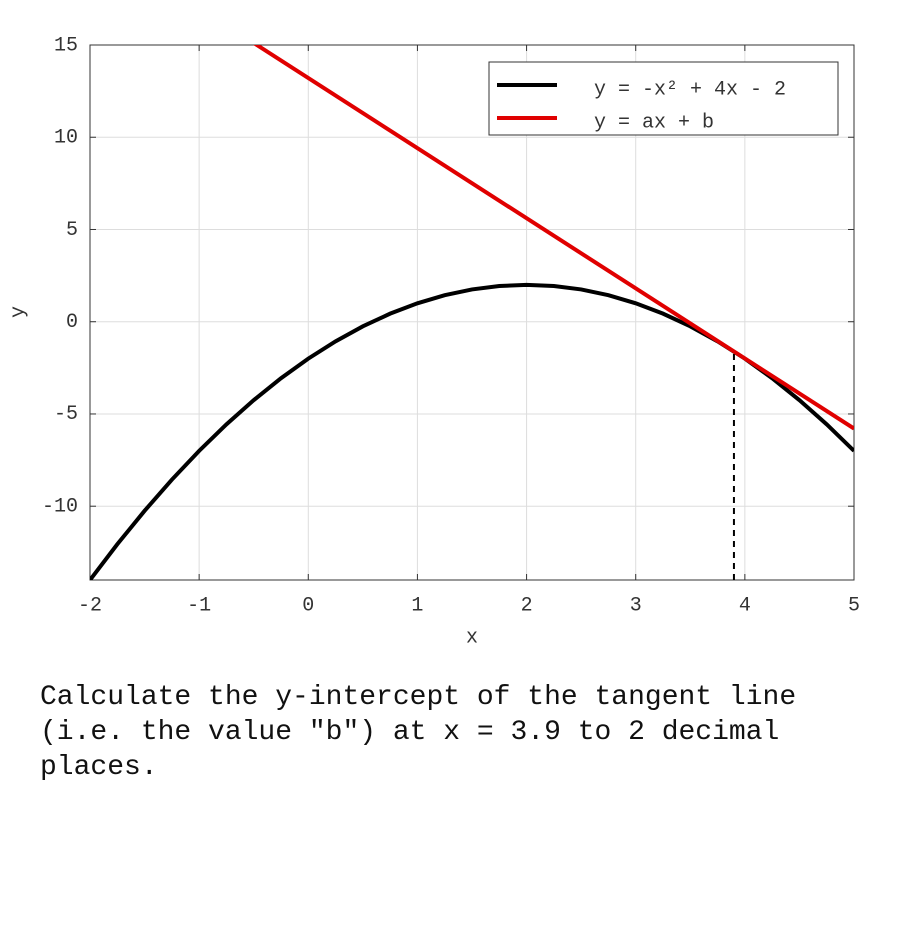 The height and width of the screenshot is (930, 900). What do you see at coordinates (636, 605) in the screenshot?
I see `x-tick-label: 3` at bounding box center [636, 605].